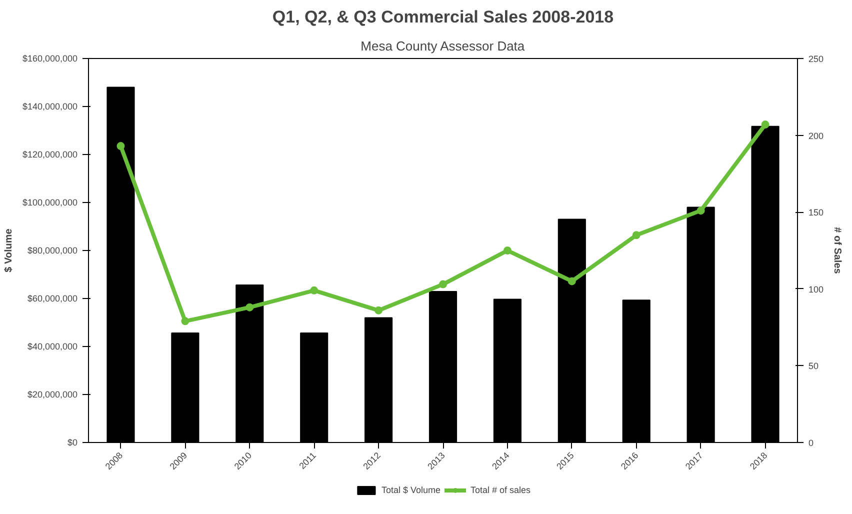 The width and height of the screenshot is (852, 514). I want to click on y-tick-label: $40,000,000, so click(52, 347).